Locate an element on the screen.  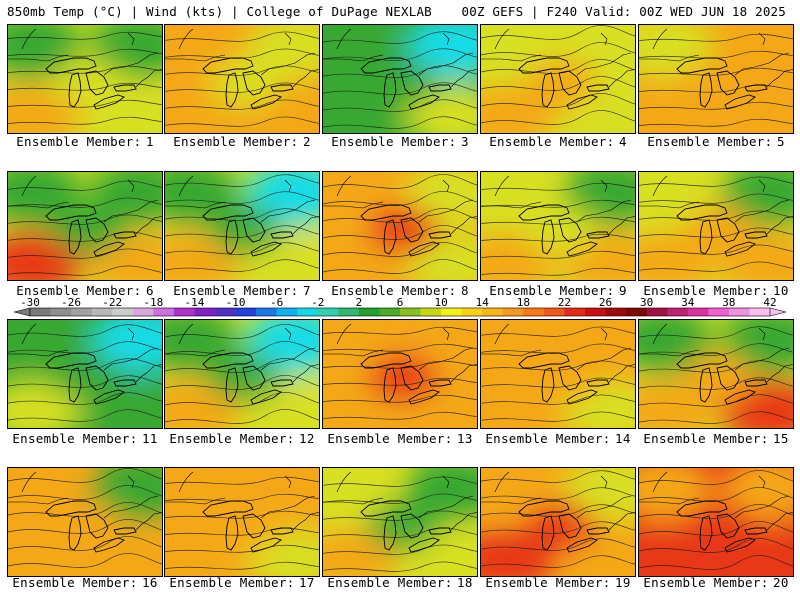
member-caption: Ensemble Member: 7 is located at coordinates (242, 290).